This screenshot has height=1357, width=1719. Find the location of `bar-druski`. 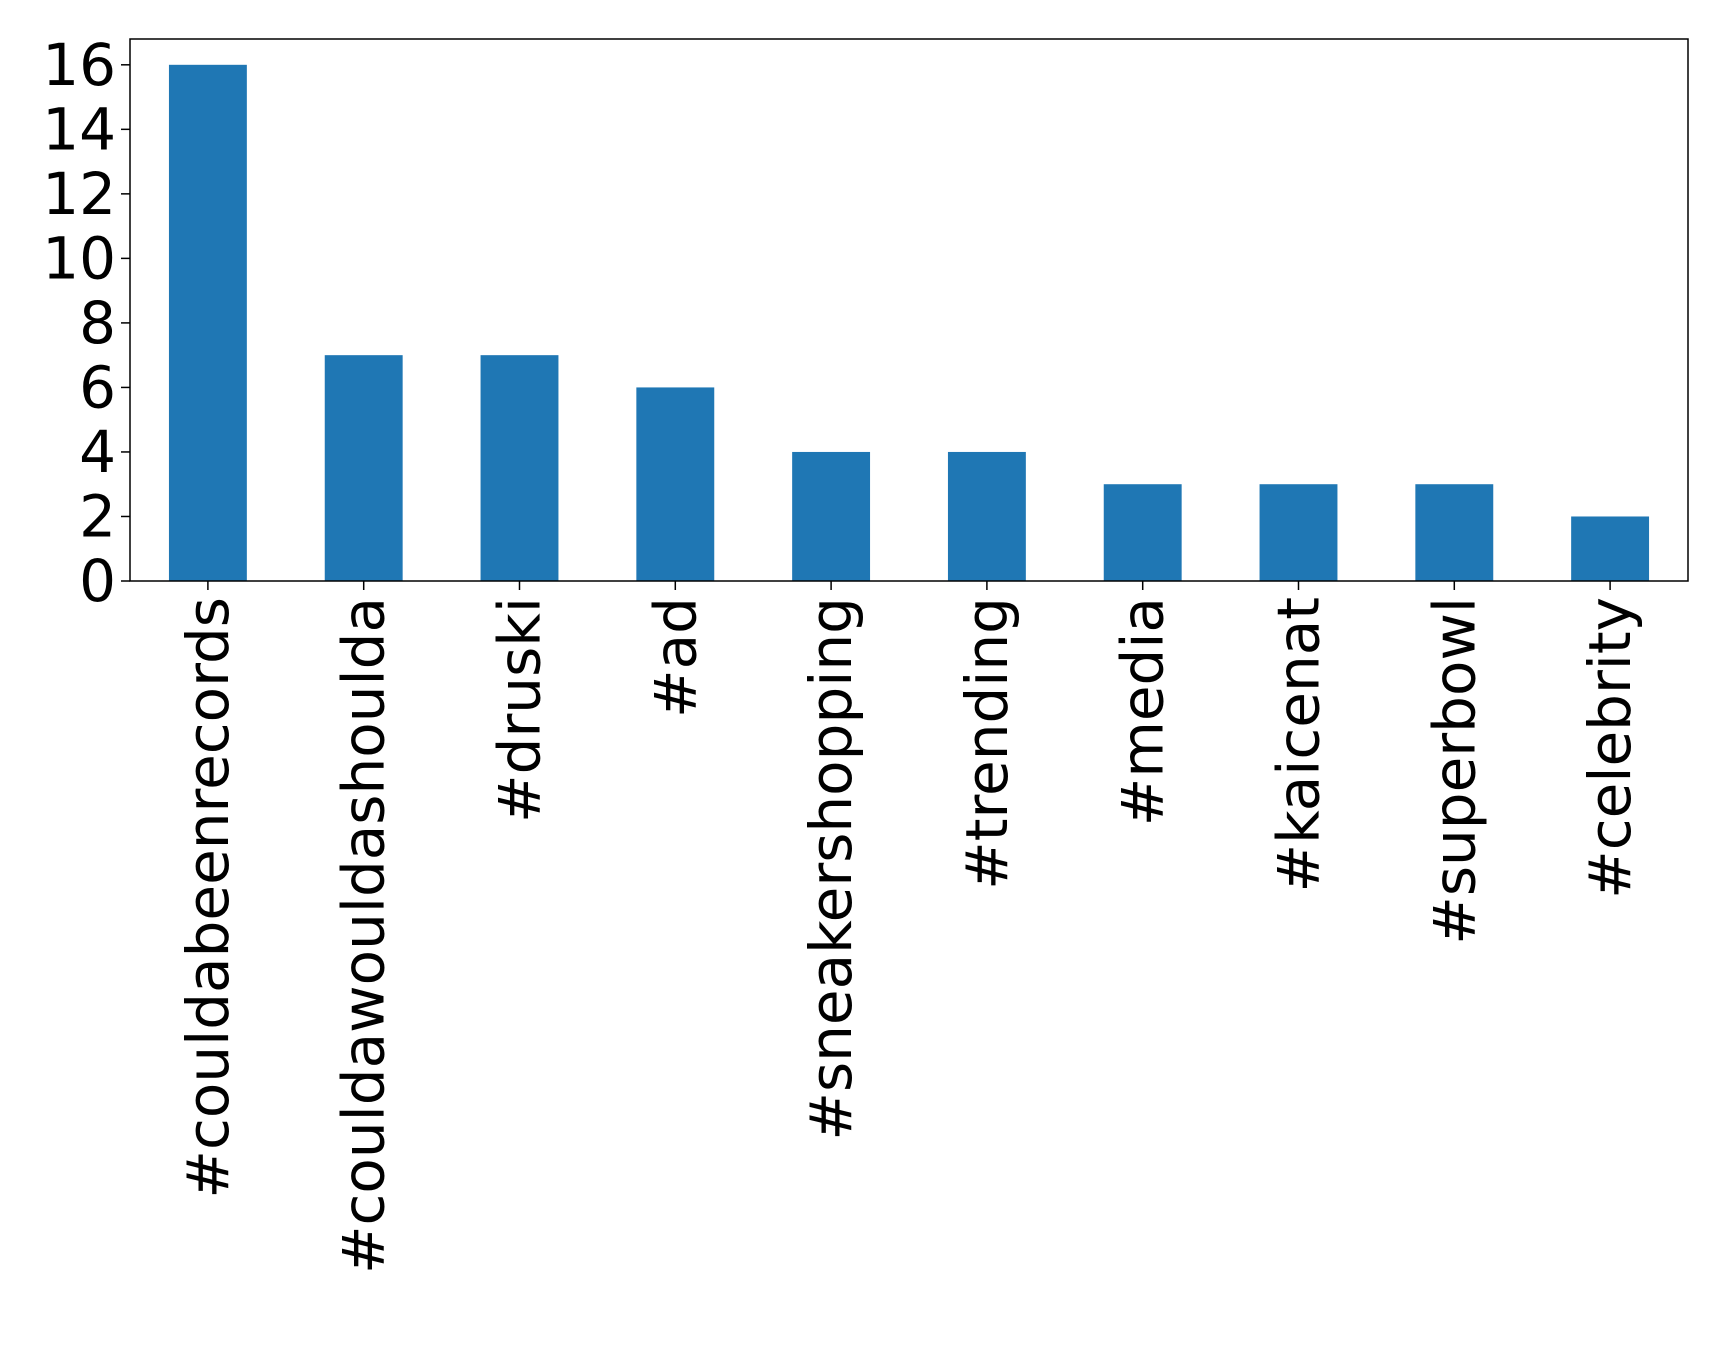

bar-druski is located at coordinates (519, 468).